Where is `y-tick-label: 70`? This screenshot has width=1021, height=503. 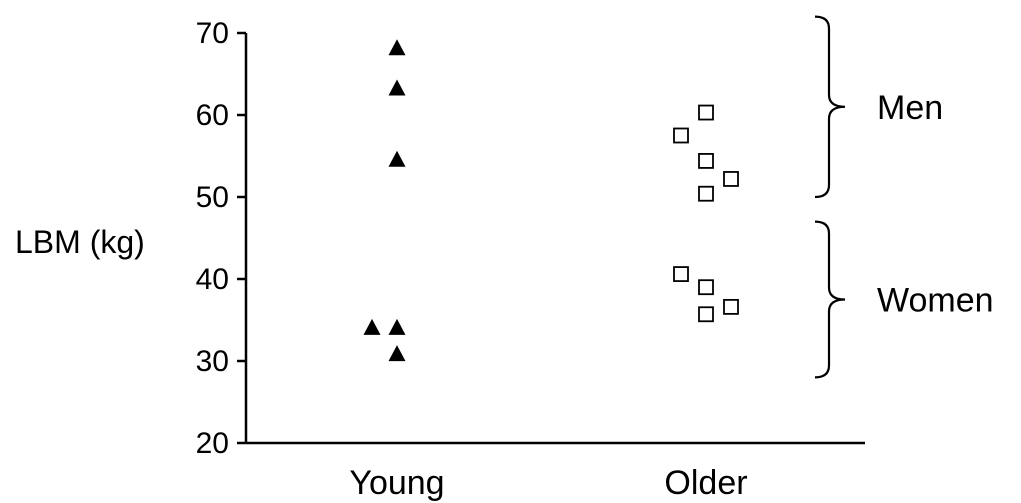 y-tick-label: 70 is located at coordinates (212, 33).